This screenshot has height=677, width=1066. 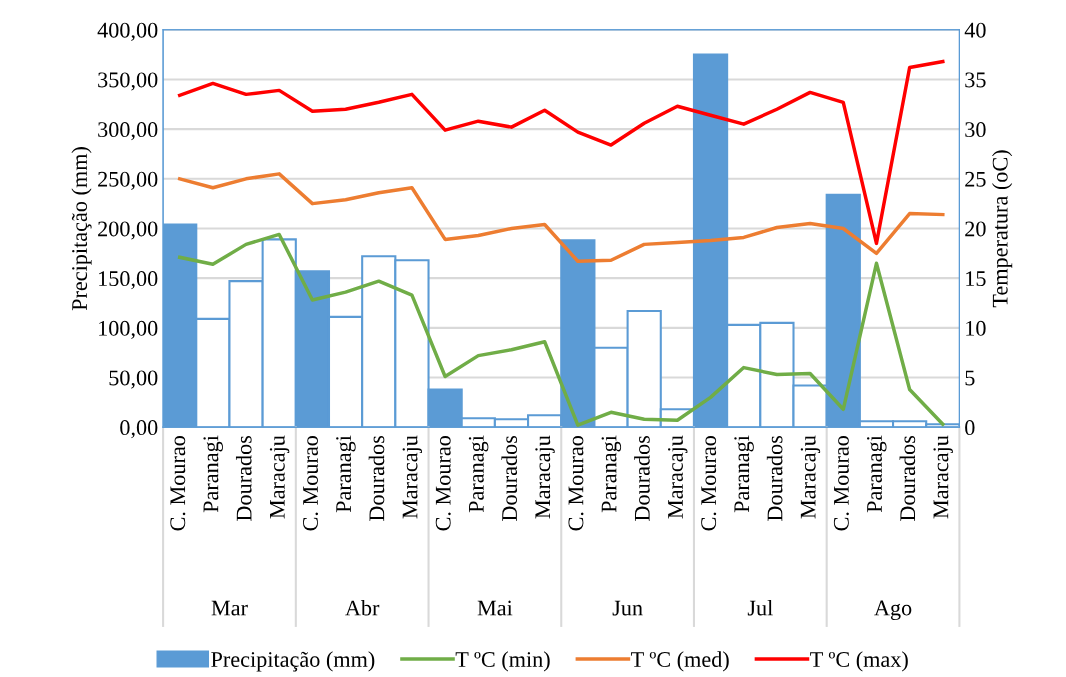 I want to click on y-tick-label: 250,00, so click(x=128, y=180).